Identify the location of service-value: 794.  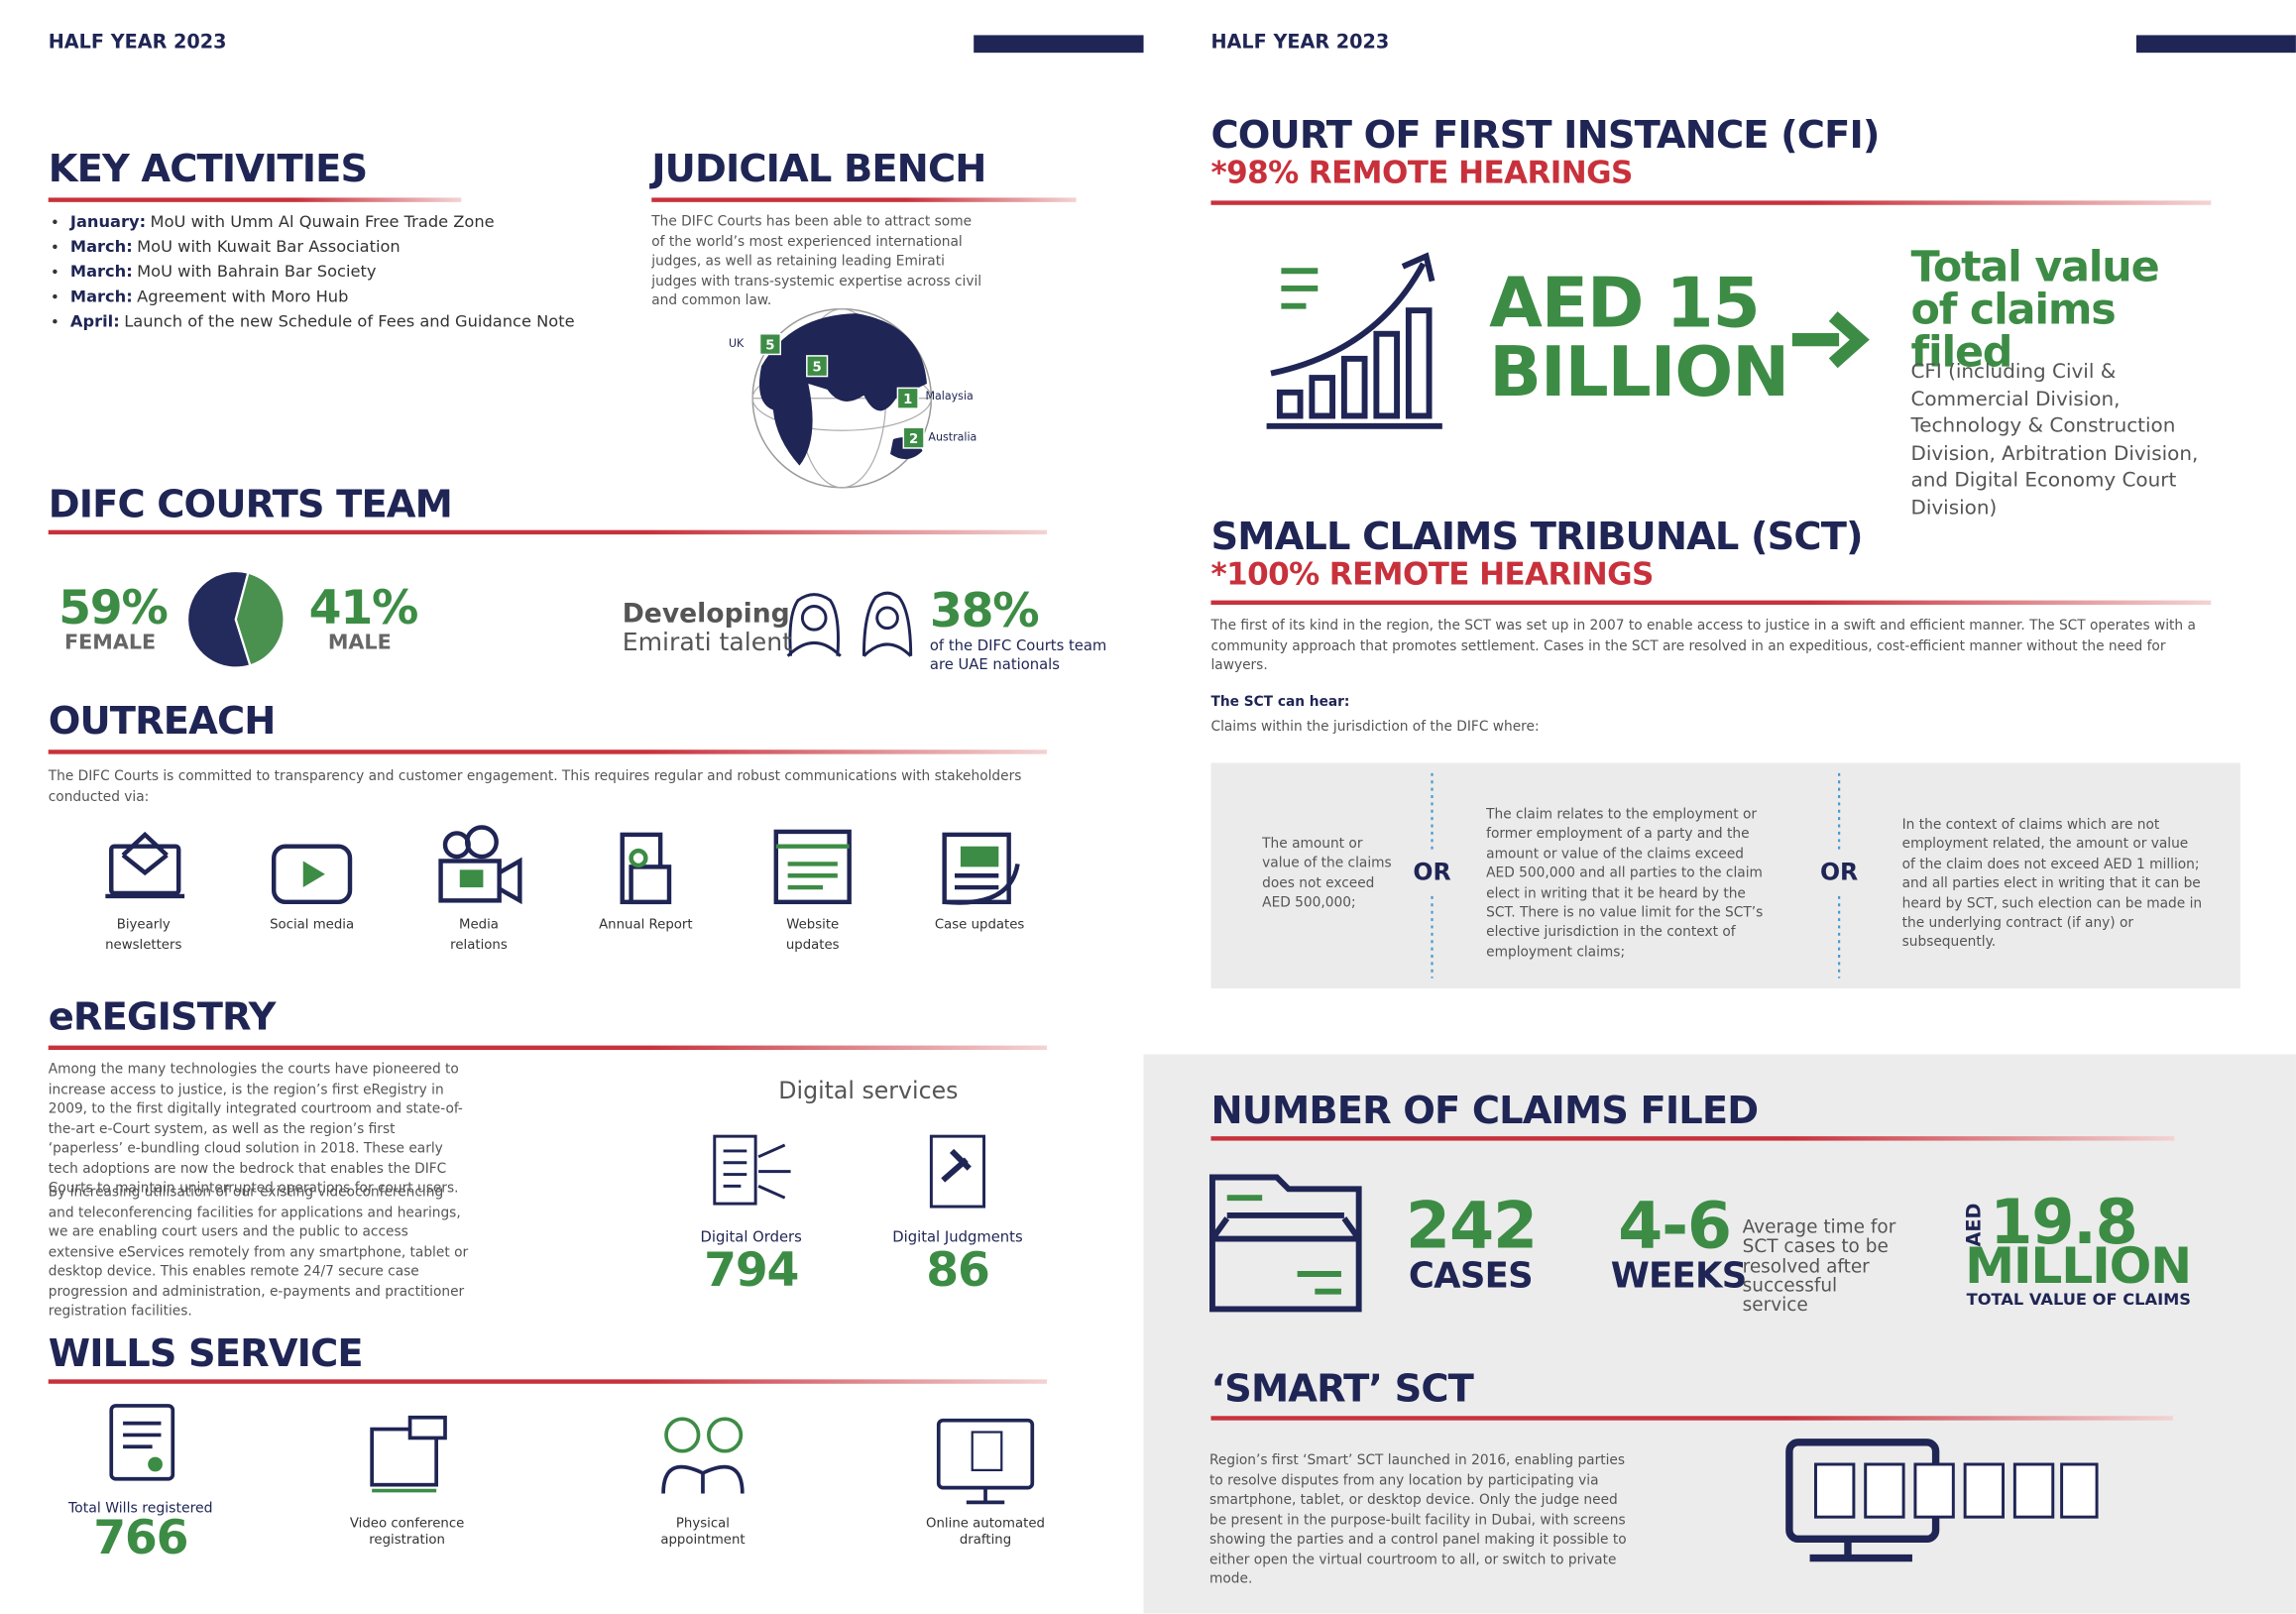
(751, 1270).